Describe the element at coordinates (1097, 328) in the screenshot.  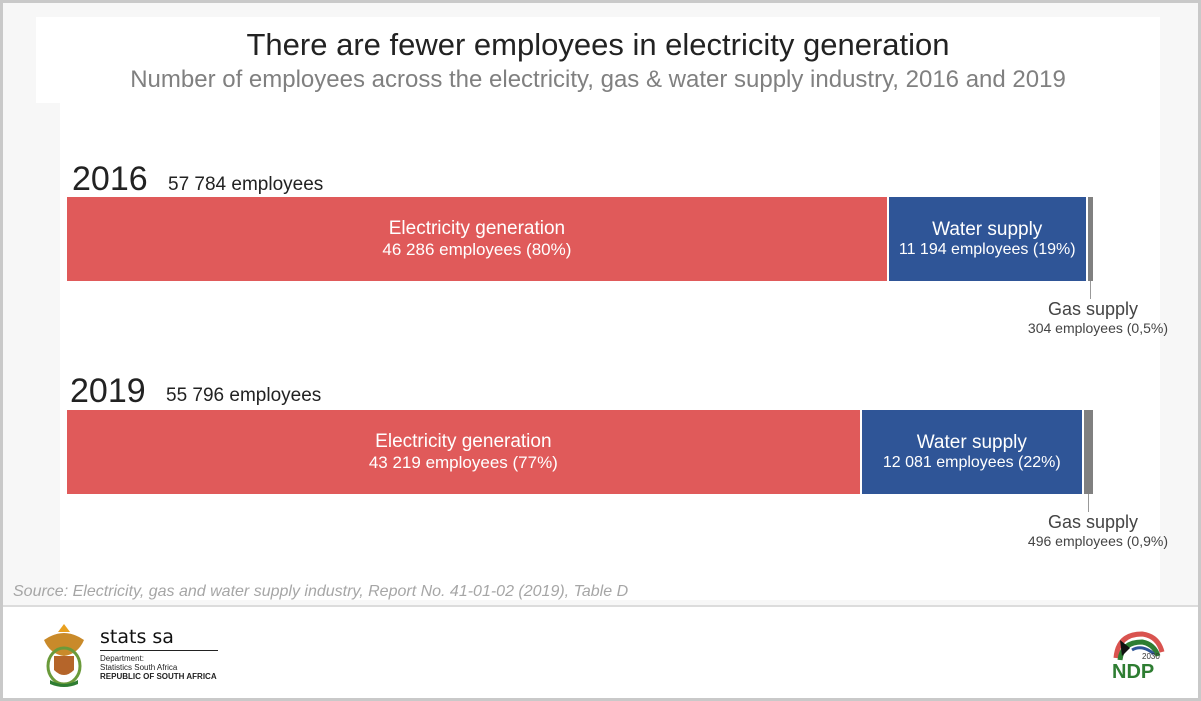
I see `segment-value-label: 304 employees (0,5%)` at that location.